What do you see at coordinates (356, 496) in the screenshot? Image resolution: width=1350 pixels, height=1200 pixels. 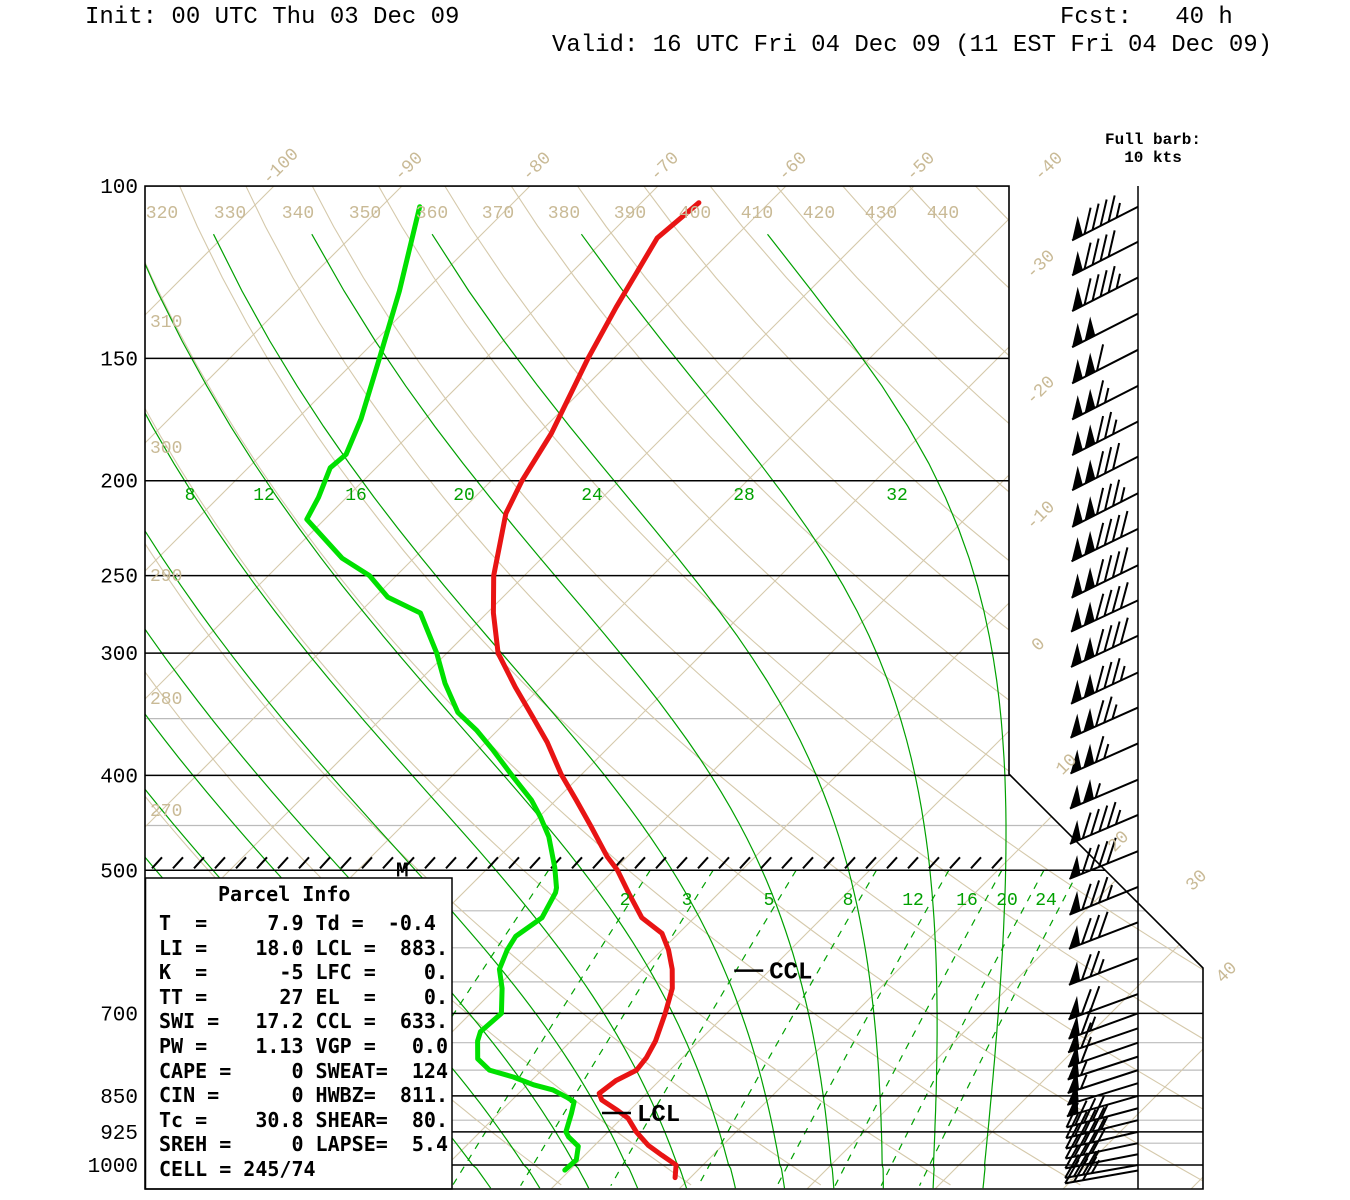 I see `moist-adiabat-label-16: 16` at bounding box center [356, 496].